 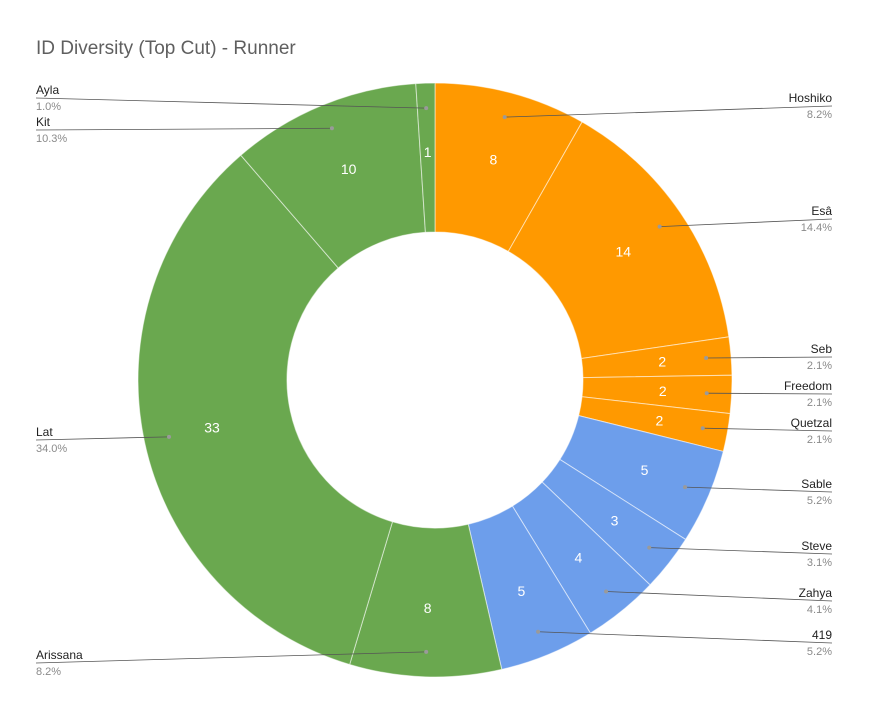 What do you see at coordinates (816, 593) in the screenshot?
I see `legend-name-zahya: Zahya` at bounding box center [816, 593].